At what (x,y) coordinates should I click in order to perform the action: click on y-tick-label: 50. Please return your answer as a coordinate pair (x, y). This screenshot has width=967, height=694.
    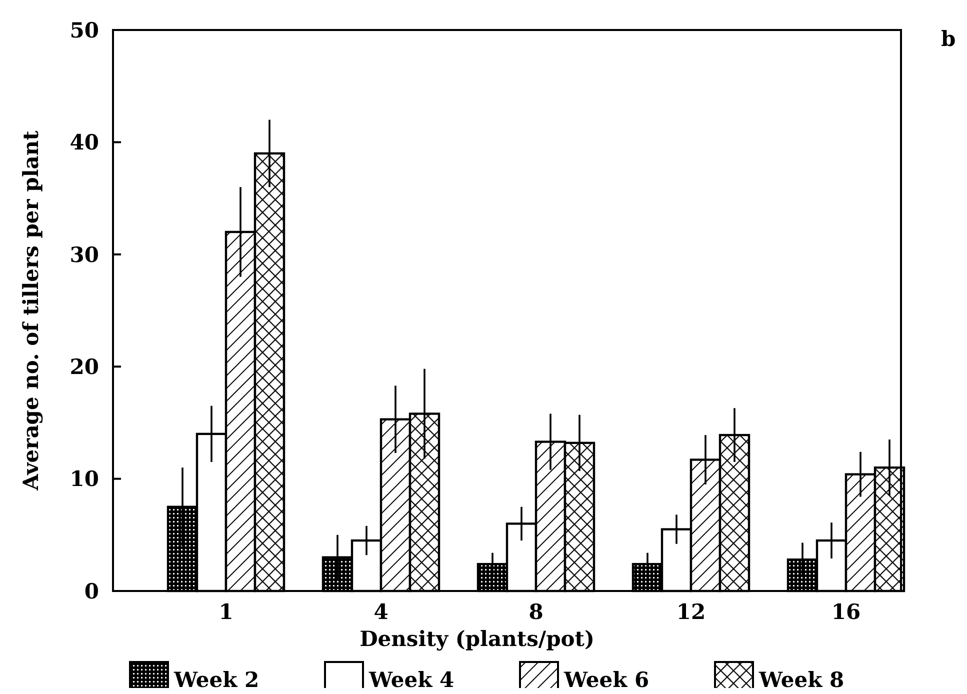
    Looking at the image, I should click on (84, 29).